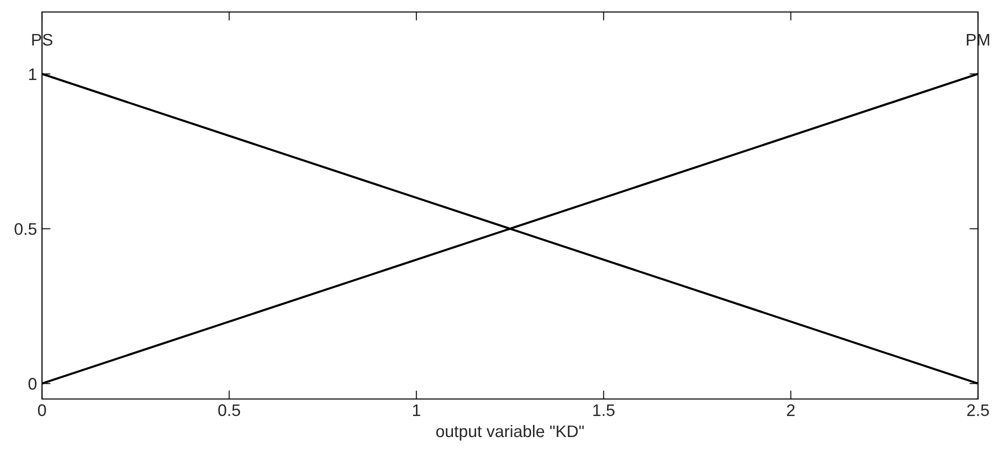 The image size is (996, 459). Describe the element at coordinates (42, 410) in the screenshot. I see `x-tick-label: 0` at that location.